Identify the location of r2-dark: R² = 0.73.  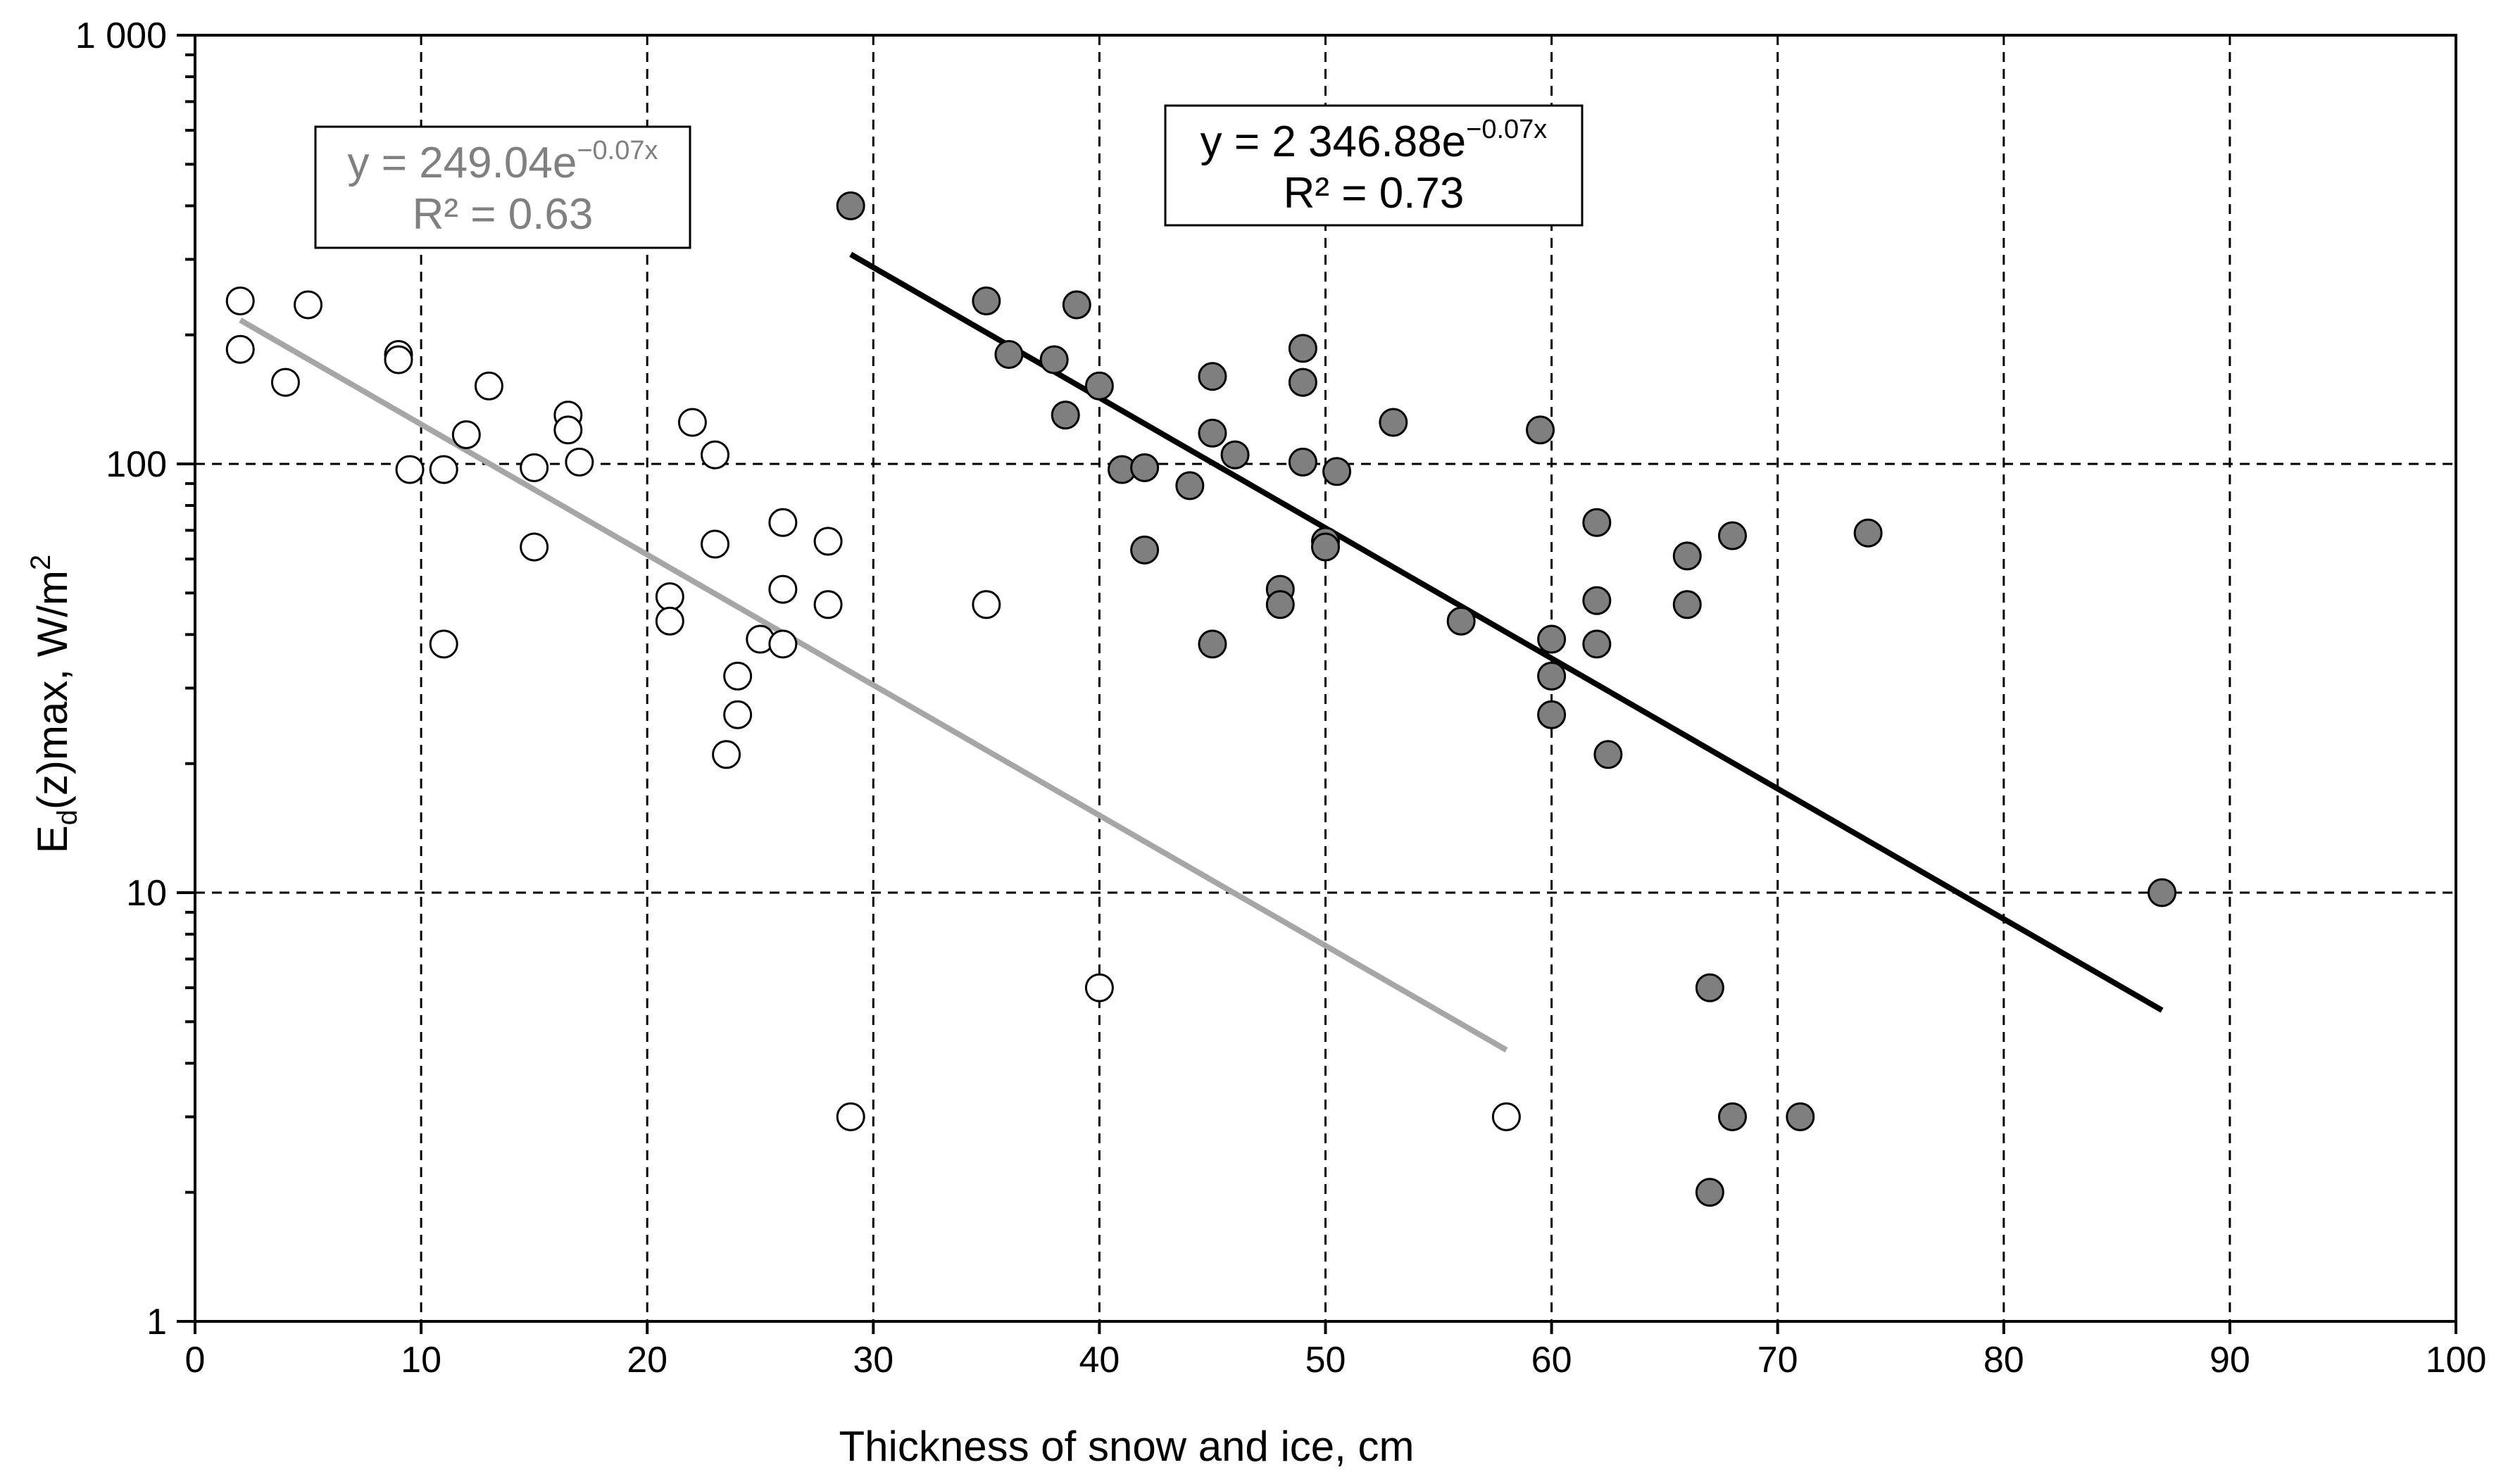
(1374, 194).